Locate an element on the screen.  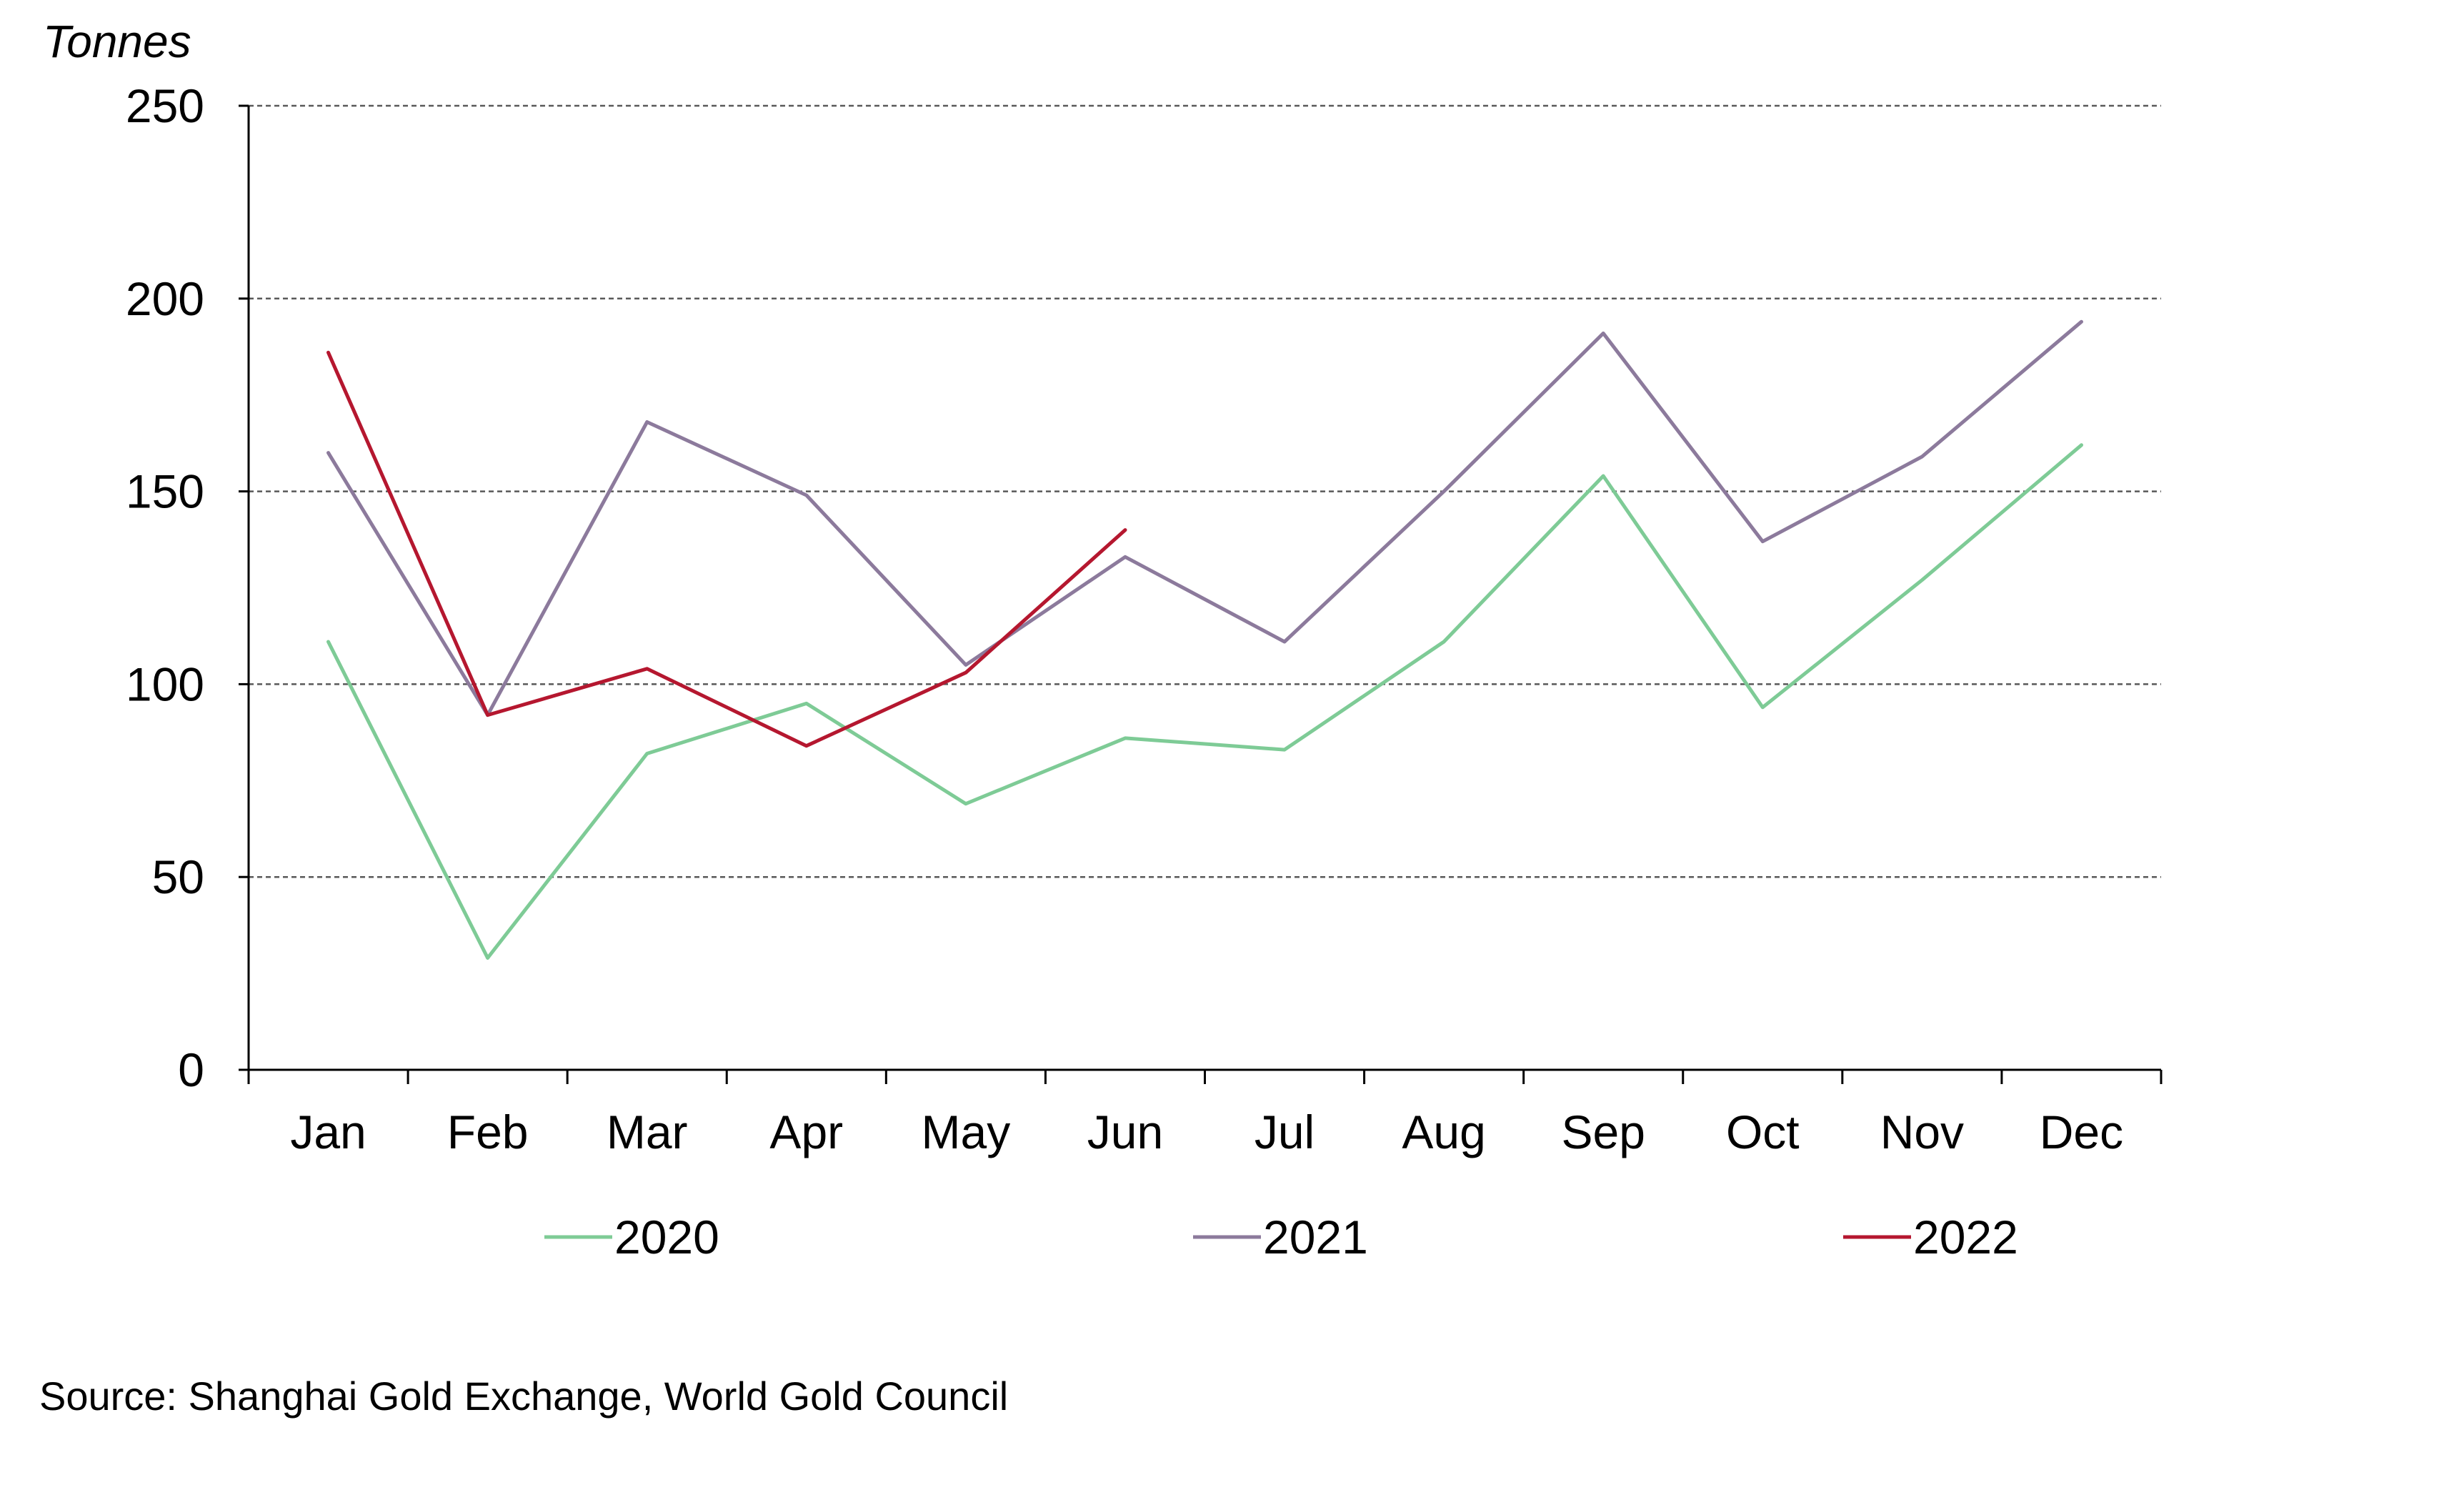
y-tick-label: 50 is located at coordinates (178, 877).